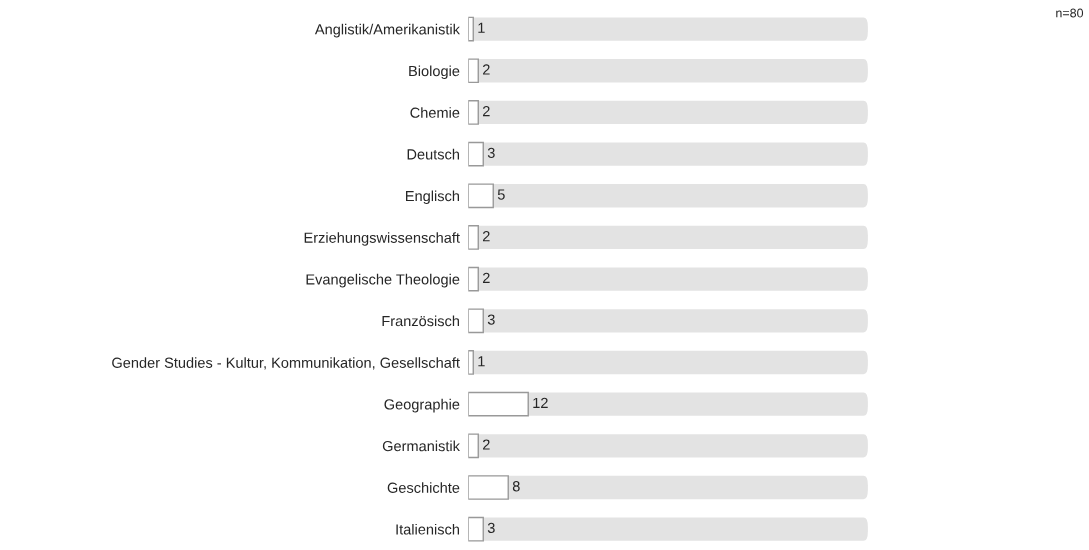 This screenshot has width=1089, height=550. Describe the element at coordinates (516, 486) in the screenshot. I see `data-label: 8` at that location.